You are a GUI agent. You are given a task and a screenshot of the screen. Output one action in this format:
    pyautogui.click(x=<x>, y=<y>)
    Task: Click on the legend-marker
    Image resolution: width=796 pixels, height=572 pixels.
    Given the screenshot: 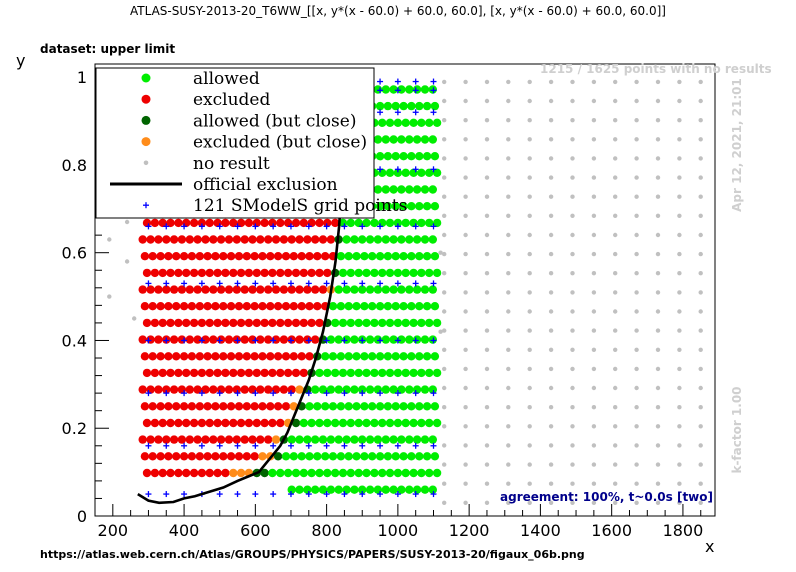 What is the action you would take?
    pyautogui.click(x=146, y=142)
    